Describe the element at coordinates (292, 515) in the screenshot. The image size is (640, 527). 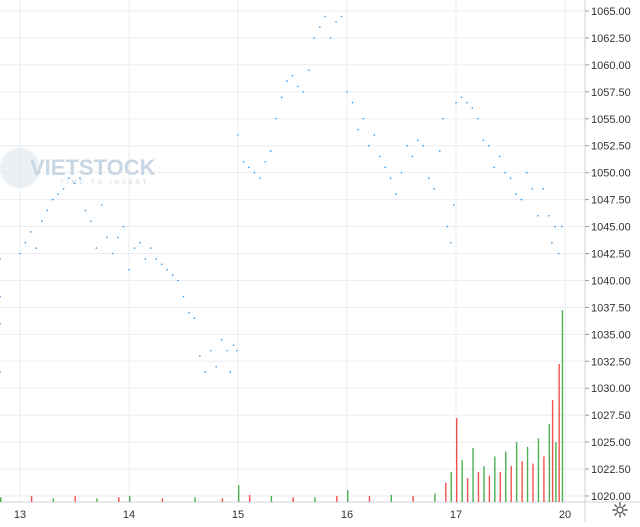
I see `x-axis: 13 14 15 16 17 20` at that location.